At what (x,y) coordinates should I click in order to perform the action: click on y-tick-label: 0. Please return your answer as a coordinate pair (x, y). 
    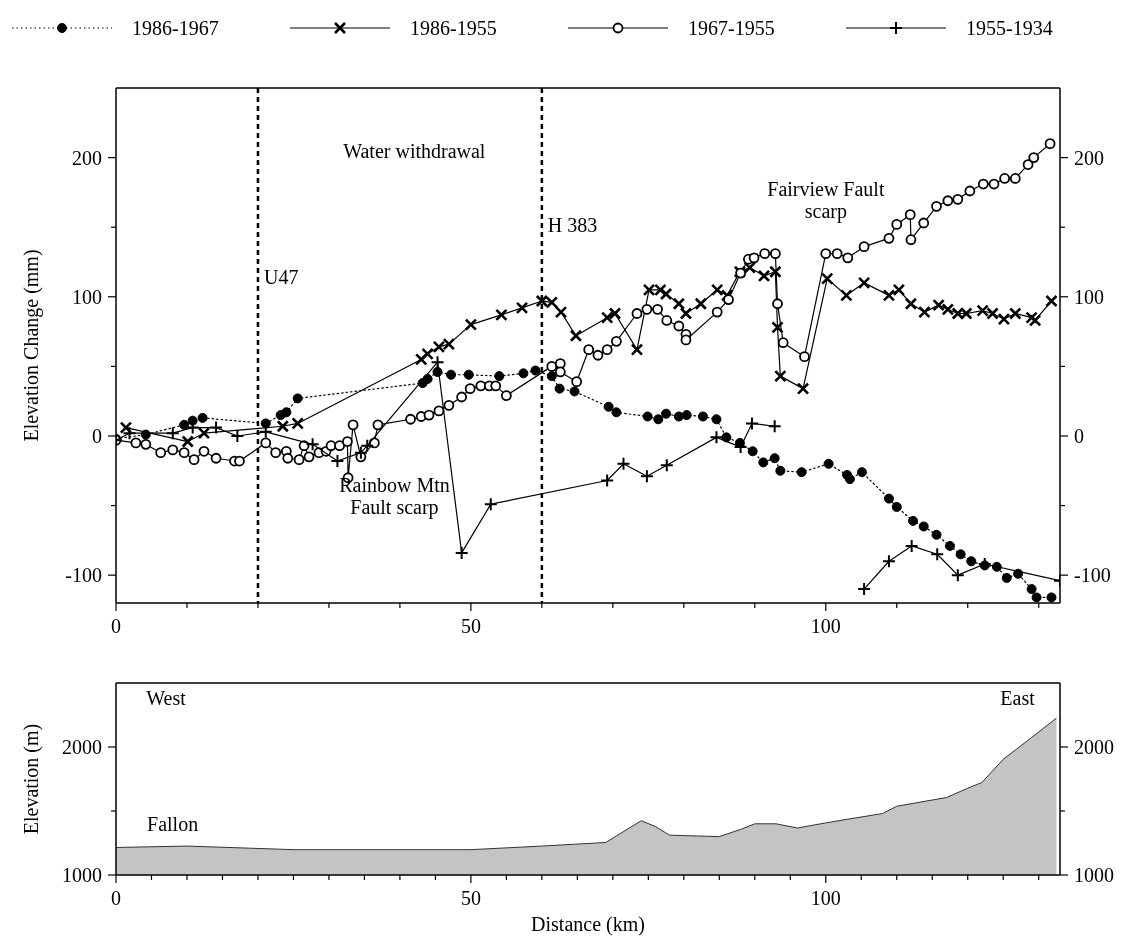
    Looking at the image, I should click on (97, 435).